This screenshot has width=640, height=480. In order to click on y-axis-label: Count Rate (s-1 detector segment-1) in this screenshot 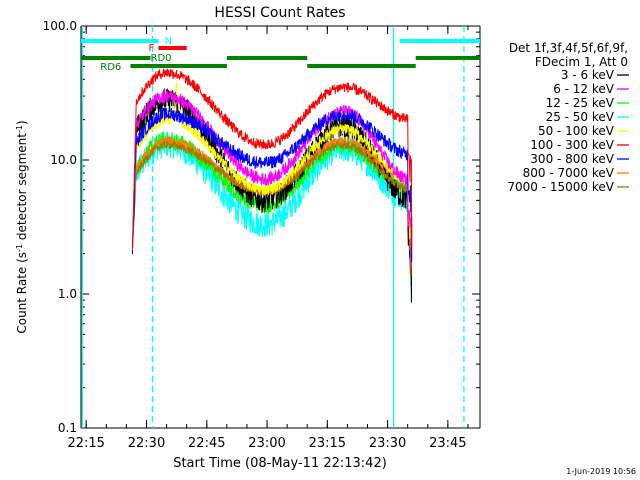, I will do `click(22, 226)`.